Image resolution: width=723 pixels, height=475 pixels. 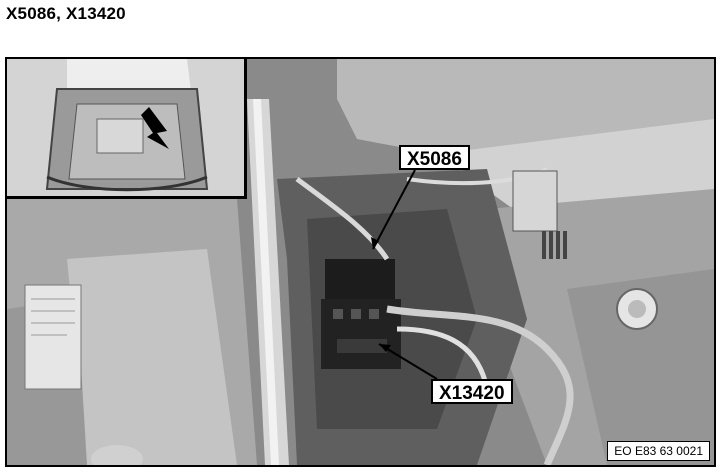 What do you see at coordinates (434, 157) in the screenshot?
I see `callout-label-x5086: X5086` at bounding box center [434, 157].